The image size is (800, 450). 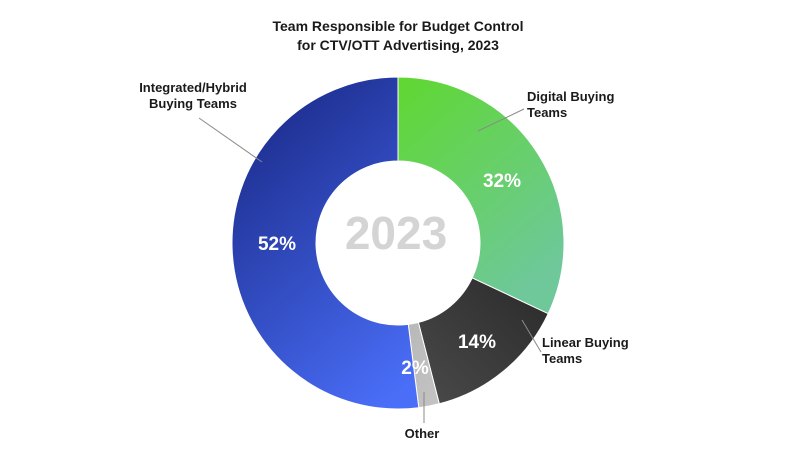 What do you see at coordinates (477, 342) in the screenshot?
I see `value-label-linear-buying-teams: 14%` at bounding box center [477, 342].